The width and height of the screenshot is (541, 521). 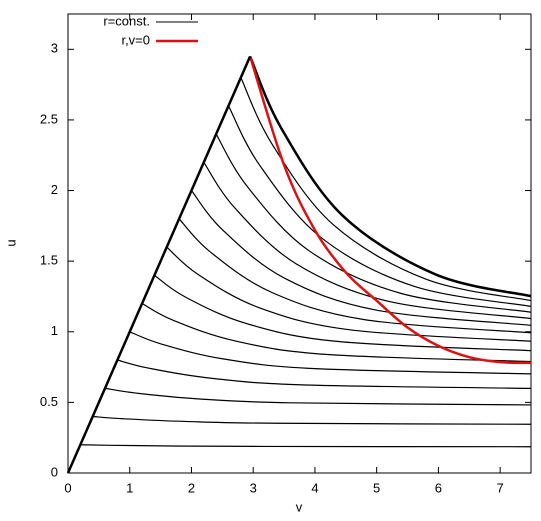 What do you see at coordinates (314, 487) in the screenshot?
I see `x-tick-label: 4` at bounding box center [314, 487].